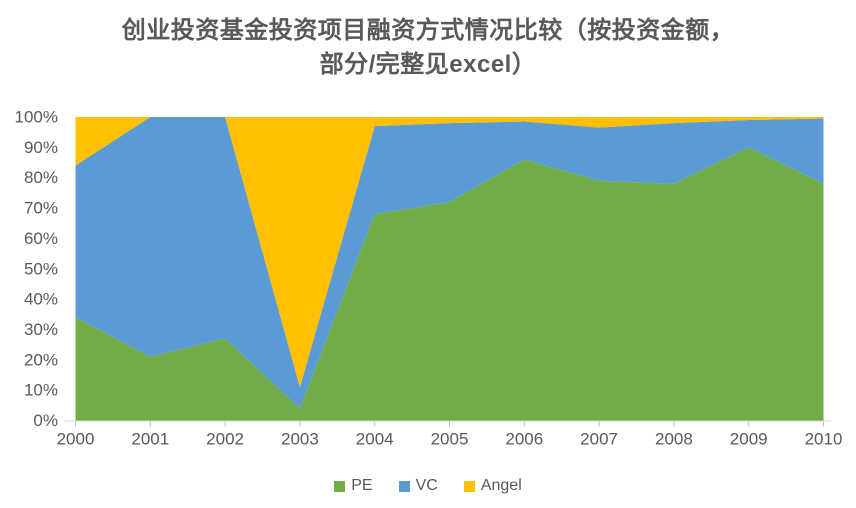  Describe the element at coordinates (41, 359) in the screenshot. I see `y-axis-label: 20%` at that location.